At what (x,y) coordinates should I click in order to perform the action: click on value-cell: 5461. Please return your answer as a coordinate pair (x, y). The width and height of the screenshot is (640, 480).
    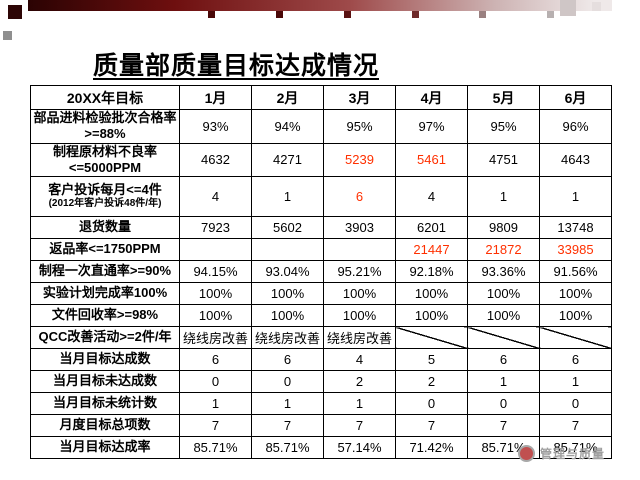
    Looking at the image, I should click on (431, 159).